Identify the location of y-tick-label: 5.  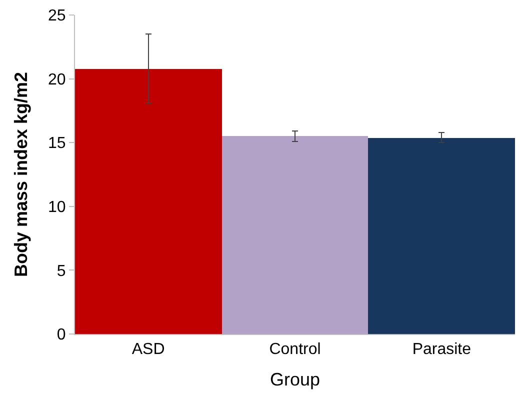
(61, 271).